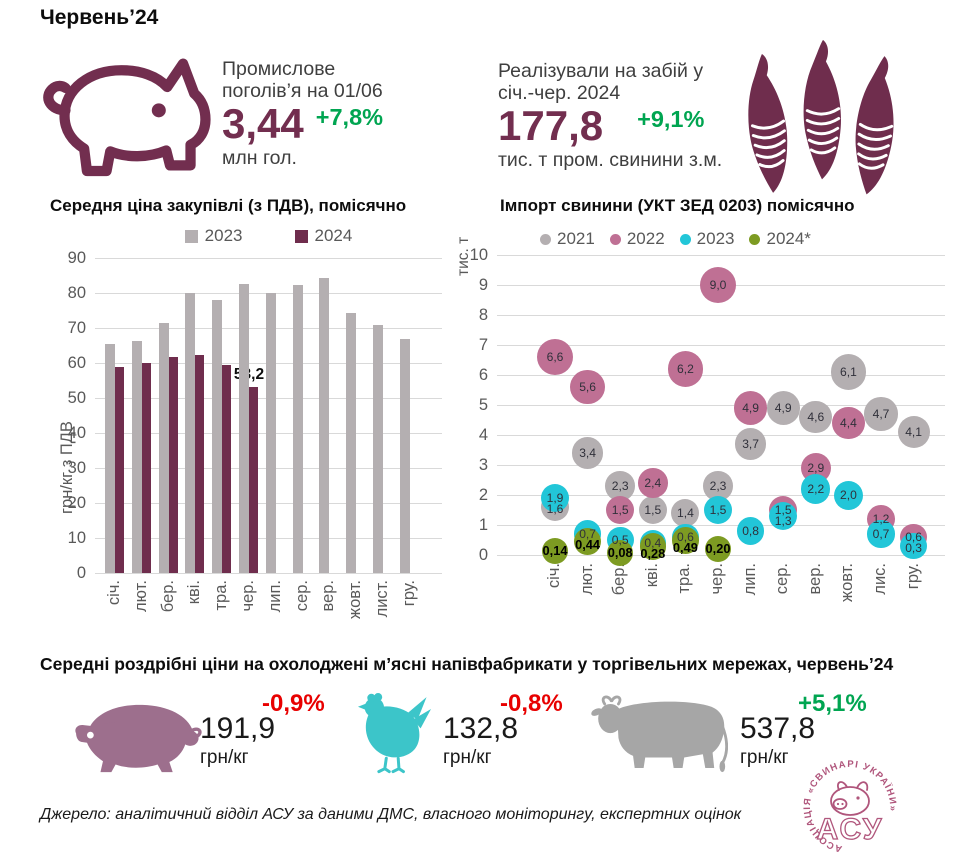  What do you see at coordinates (221, 595) in the screenshot?
I see `xtick-тра.: тра.` at bounding box center [221, 595].